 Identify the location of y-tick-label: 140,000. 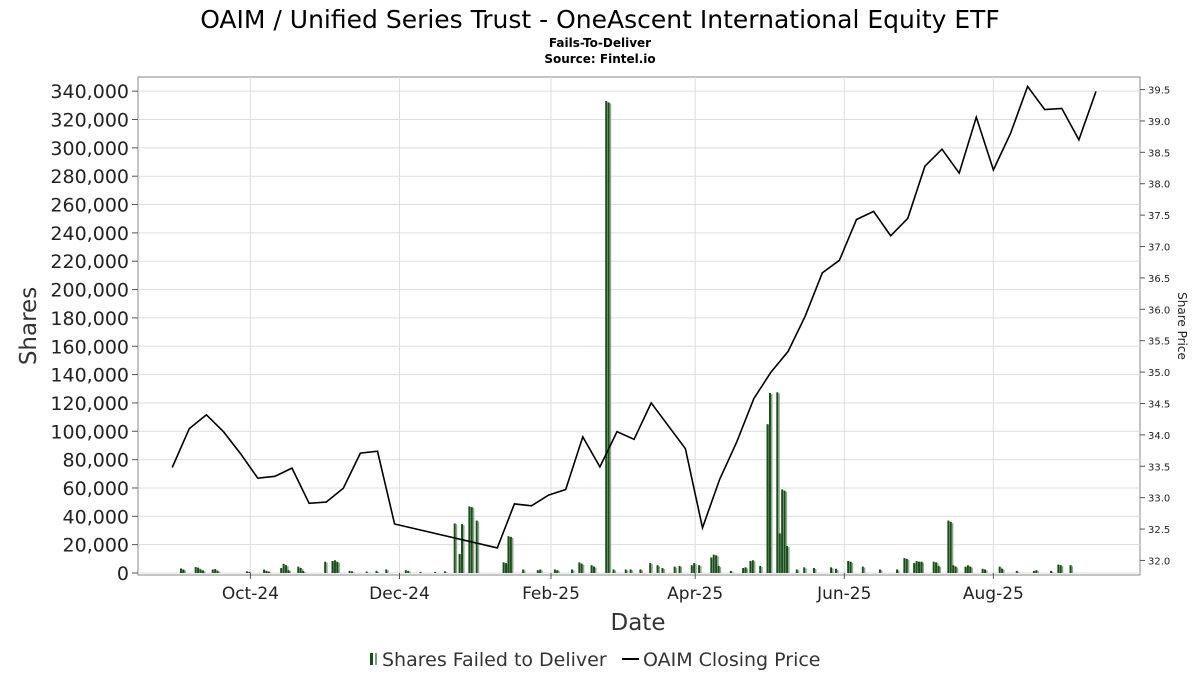
(89, 376).